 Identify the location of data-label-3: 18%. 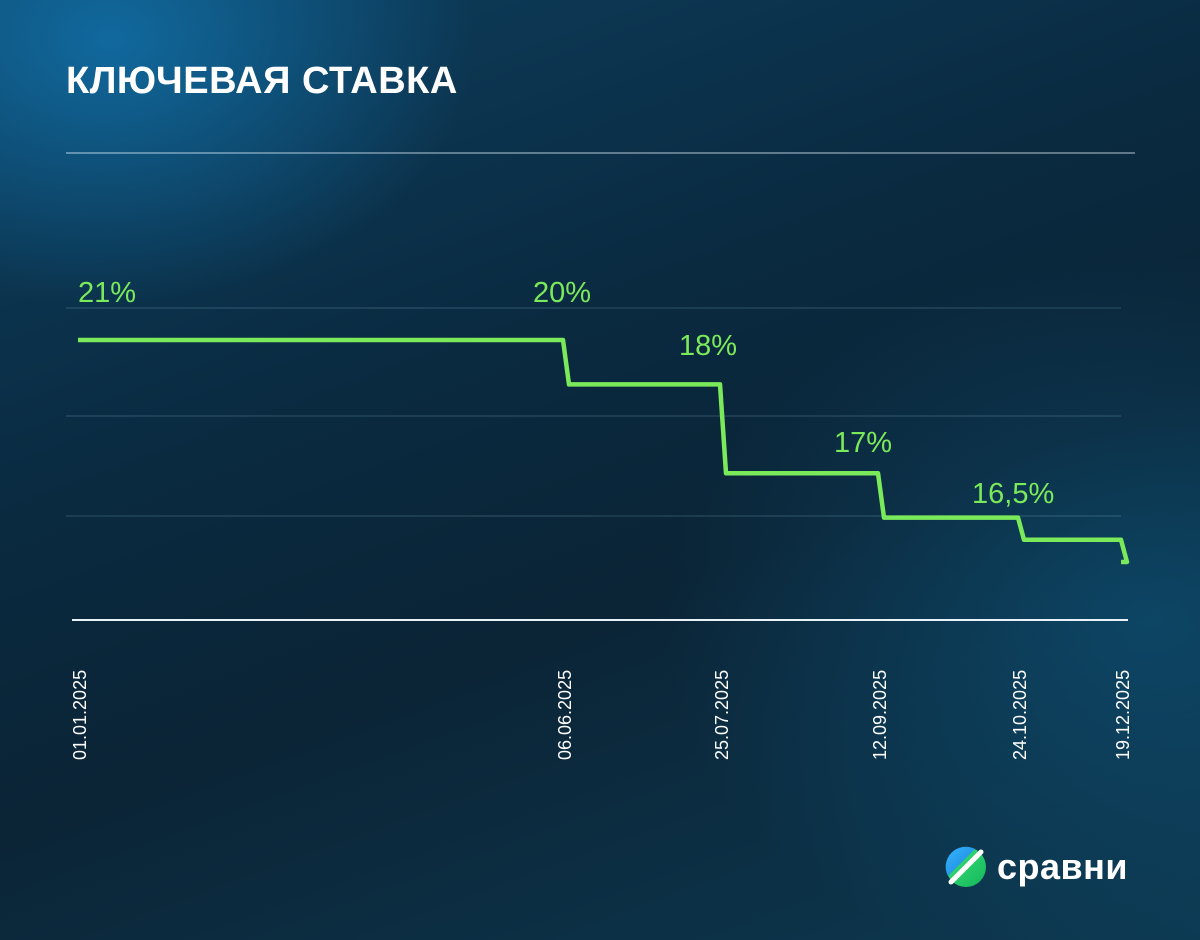
(708, 346).